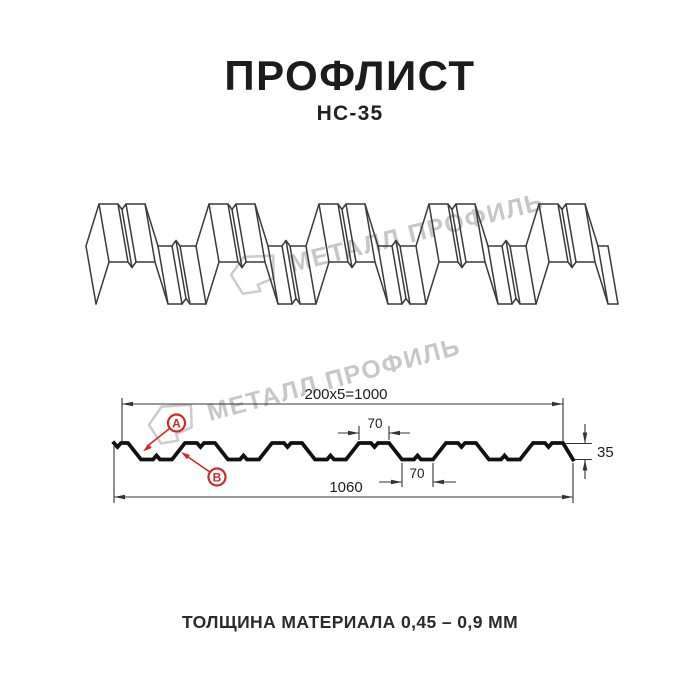 This screenshot has width=700, height=700. What do you see at coordinates (374, 423) in the screenshot?
I see `dim-label-crest-width: 70` at bounding box center [374, 423].